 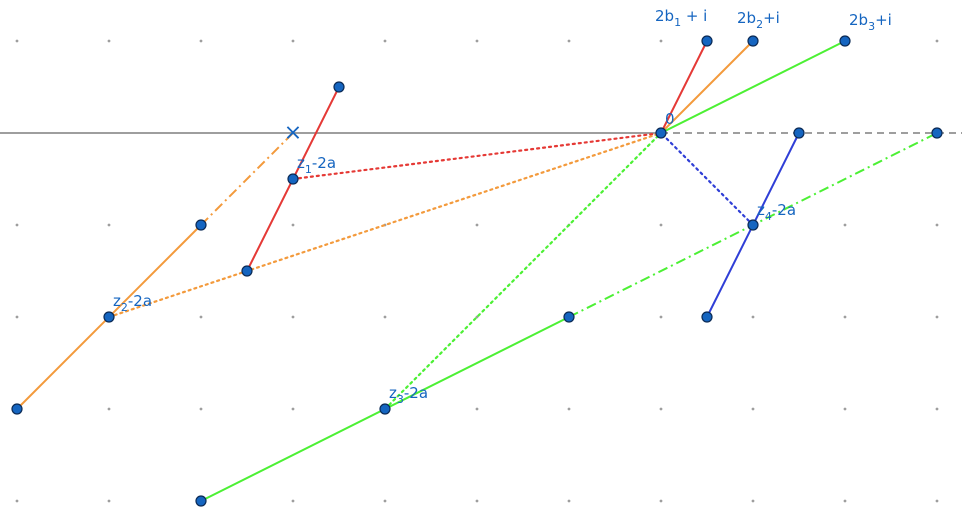 What do you see at coordinates (883, 20) in the screenshot?
I see `label-2b3-suffix: +i` at bounding box center [883, 20].